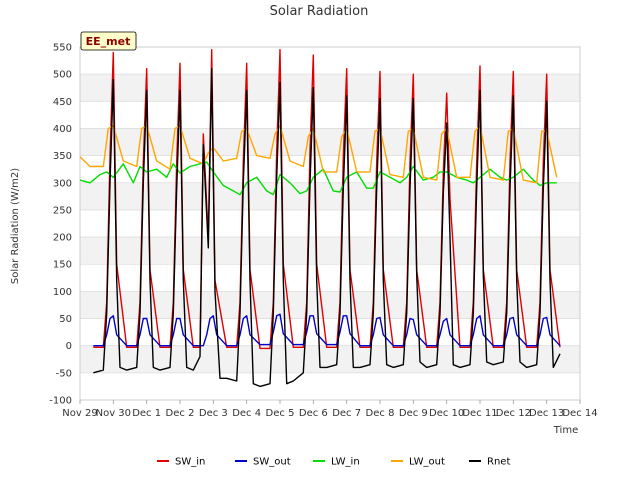  What do you see at coordinates (62, 183) in the screenshot?
I see `y-tick-label: 300` at bounding box center [62, 183].